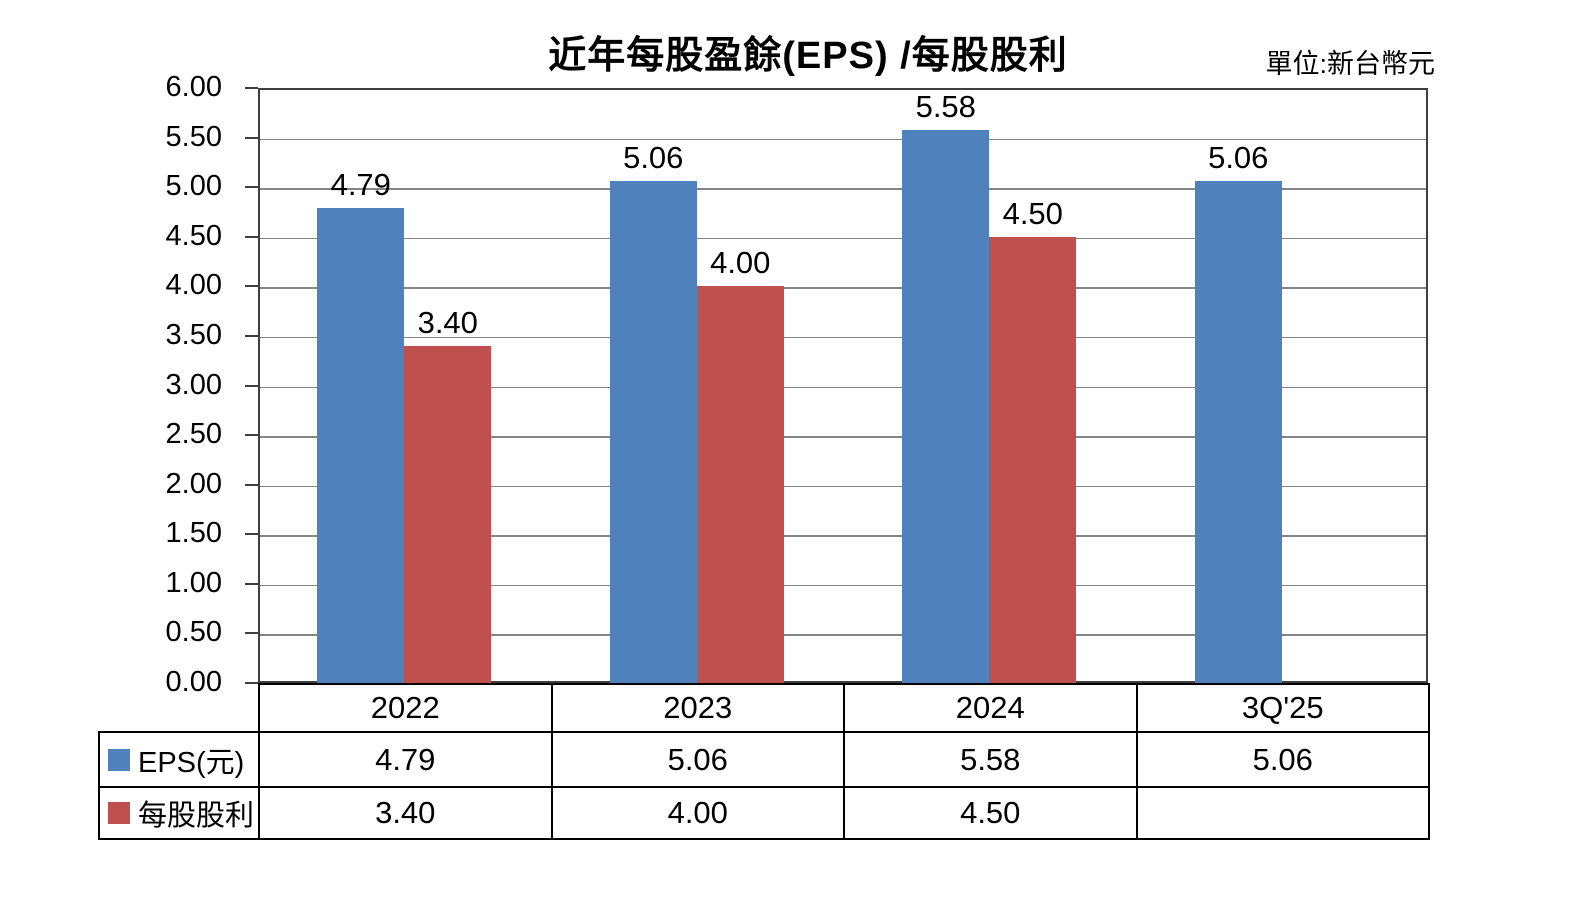 The height and width of the screenshot is (907, 1587). I want to click on y-axis-label: 3.50, so click(193, 334).